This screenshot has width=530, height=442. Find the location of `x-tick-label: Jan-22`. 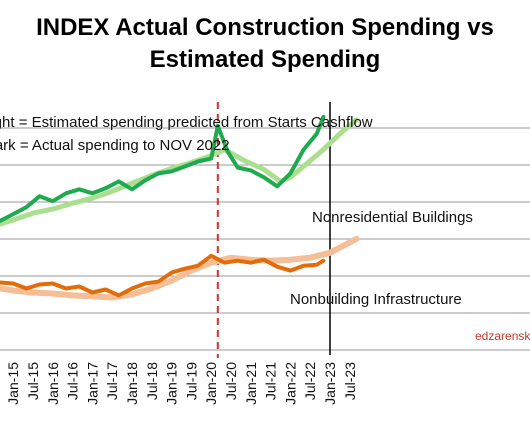

x-tick-label: Jan-22 is located at coordinates (290, 383).